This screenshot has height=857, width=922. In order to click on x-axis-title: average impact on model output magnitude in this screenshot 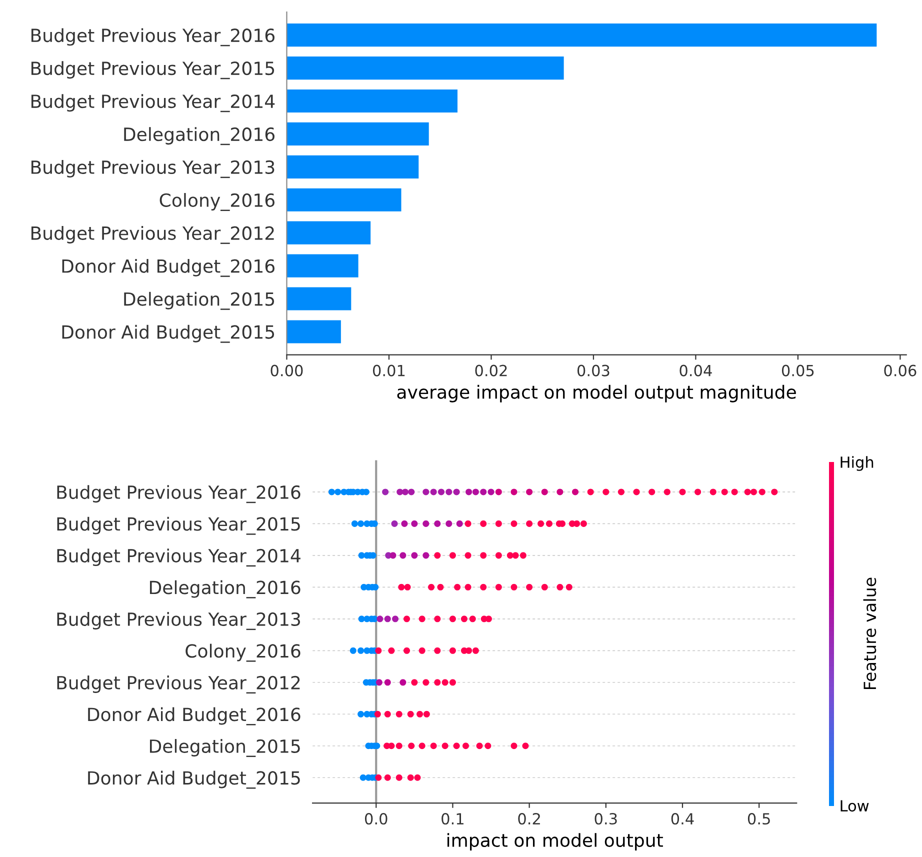, I will do `click(596, 393)`.